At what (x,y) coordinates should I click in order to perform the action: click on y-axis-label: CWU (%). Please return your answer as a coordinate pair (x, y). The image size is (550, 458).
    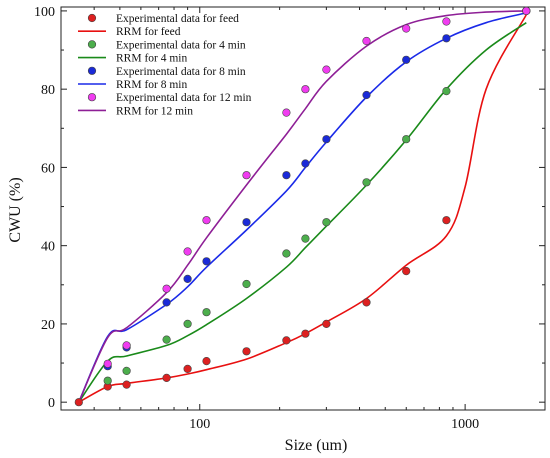
    Looking at the image, I should click on (15, 209).